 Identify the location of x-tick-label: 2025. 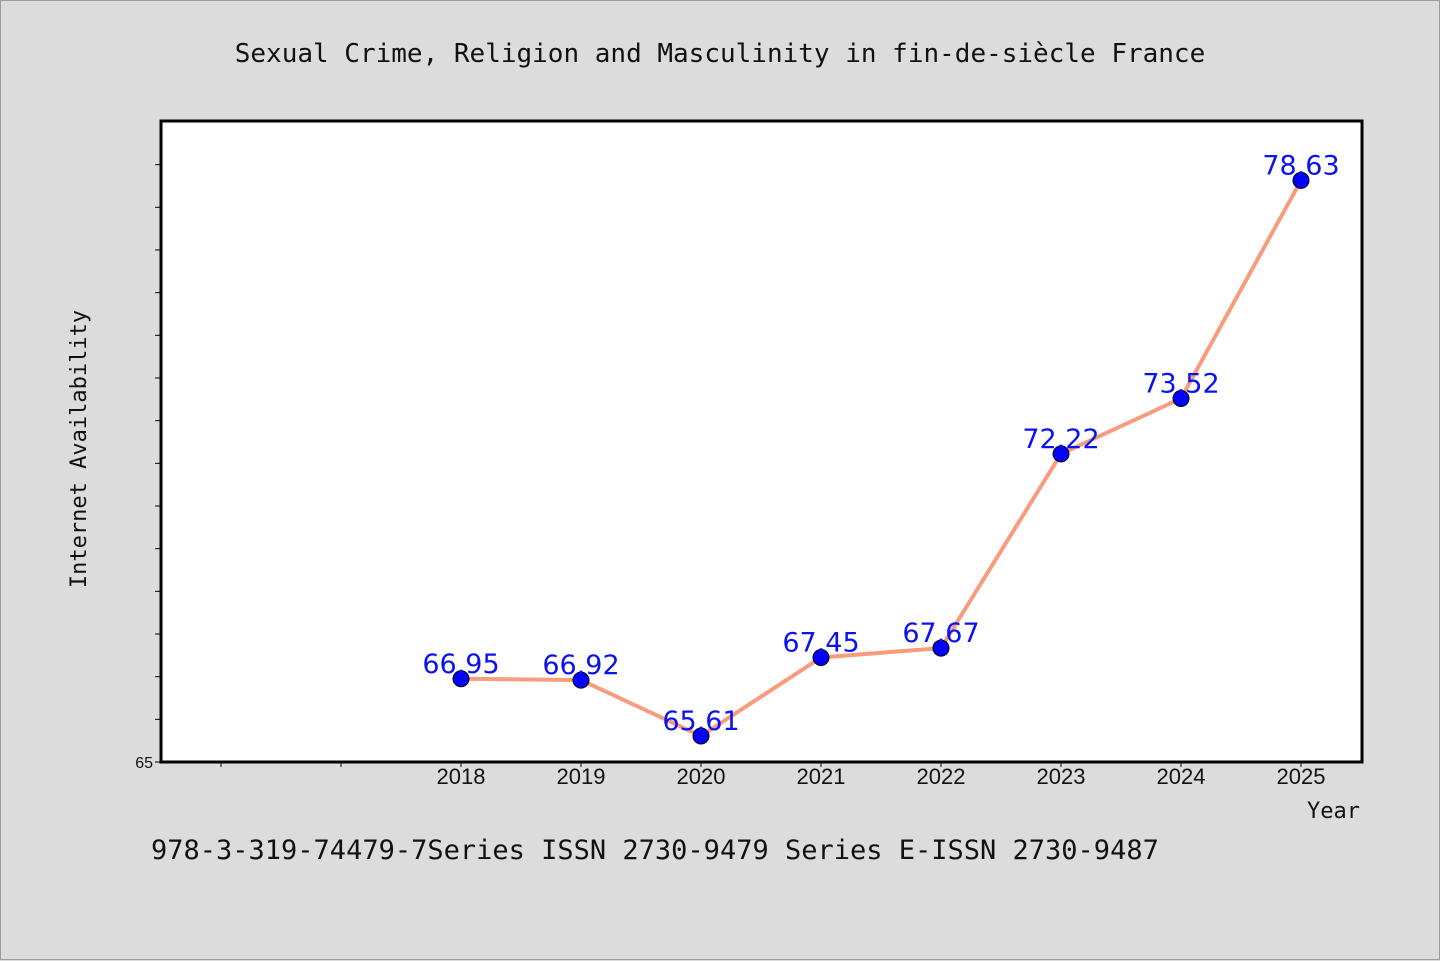
(1301, 776).